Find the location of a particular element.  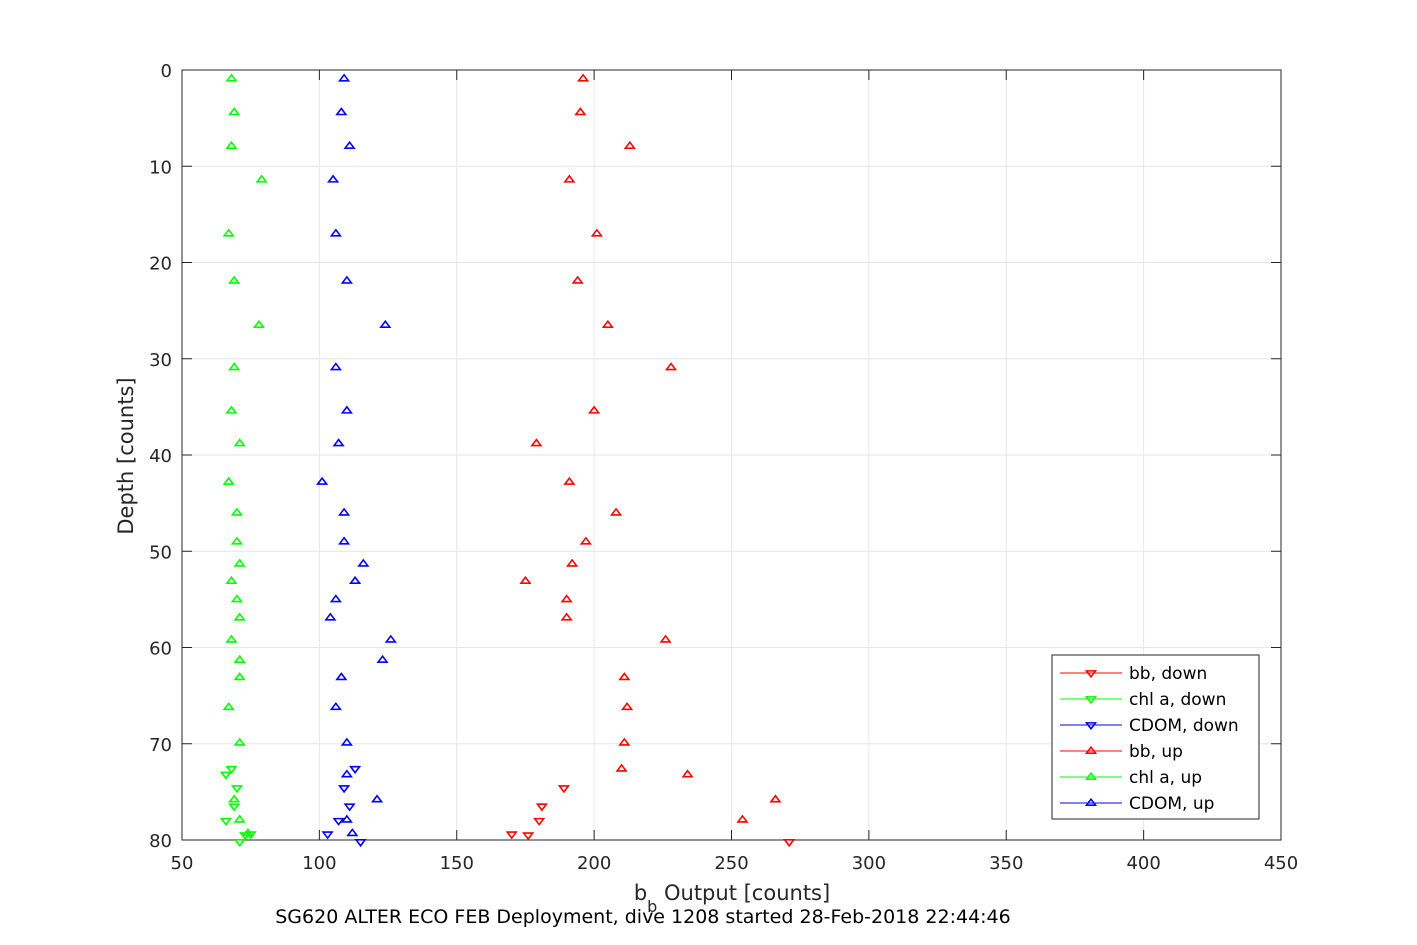

x-tick-label: 450 is located at coordinates (1281, 863).